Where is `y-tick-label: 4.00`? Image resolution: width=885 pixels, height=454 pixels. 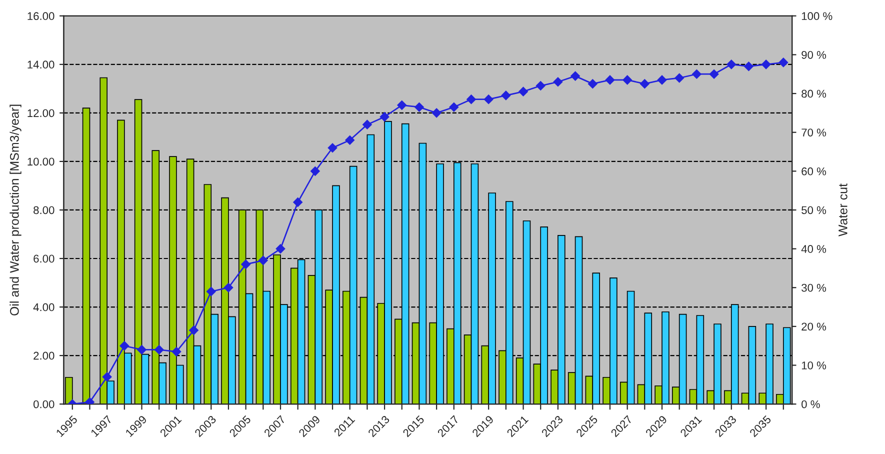 y-tick-label: 4.00 is located at coordinates (43, 307).